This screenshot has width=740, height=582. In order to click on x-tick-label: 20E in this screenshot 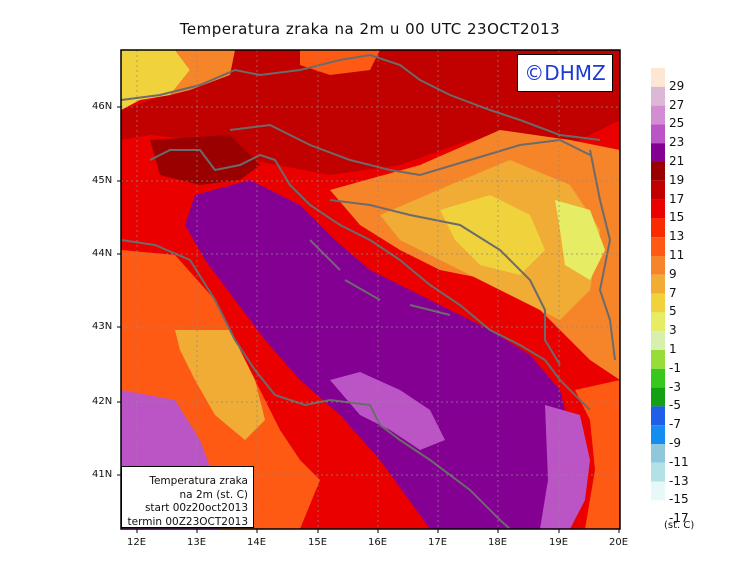, I will do `click(619, 542)`.